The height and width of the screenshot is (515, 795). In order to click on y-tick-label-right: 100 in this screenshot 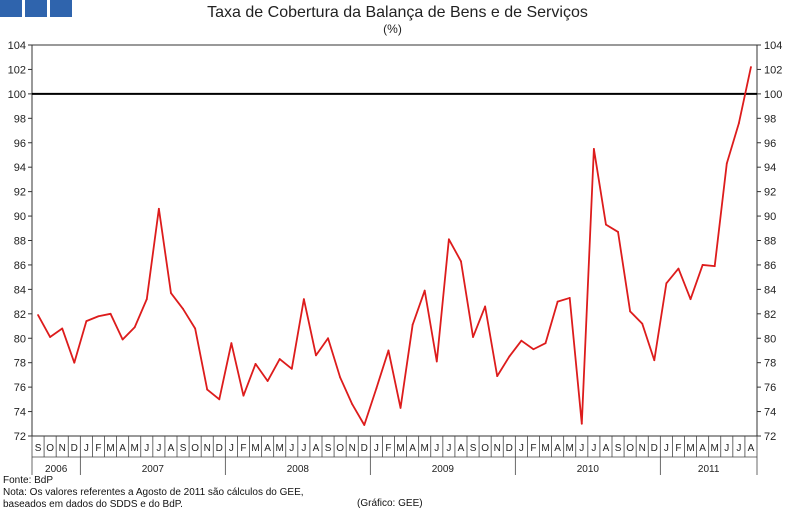, I will do `click(773, 95)`.